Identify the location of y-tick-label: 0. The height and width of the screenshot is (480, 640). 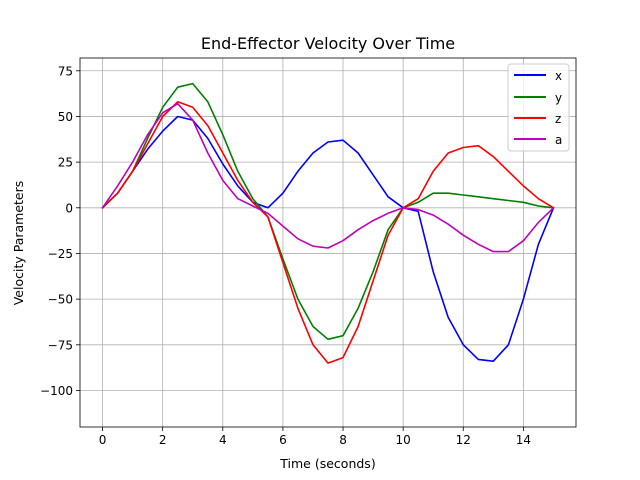
(69, 208).